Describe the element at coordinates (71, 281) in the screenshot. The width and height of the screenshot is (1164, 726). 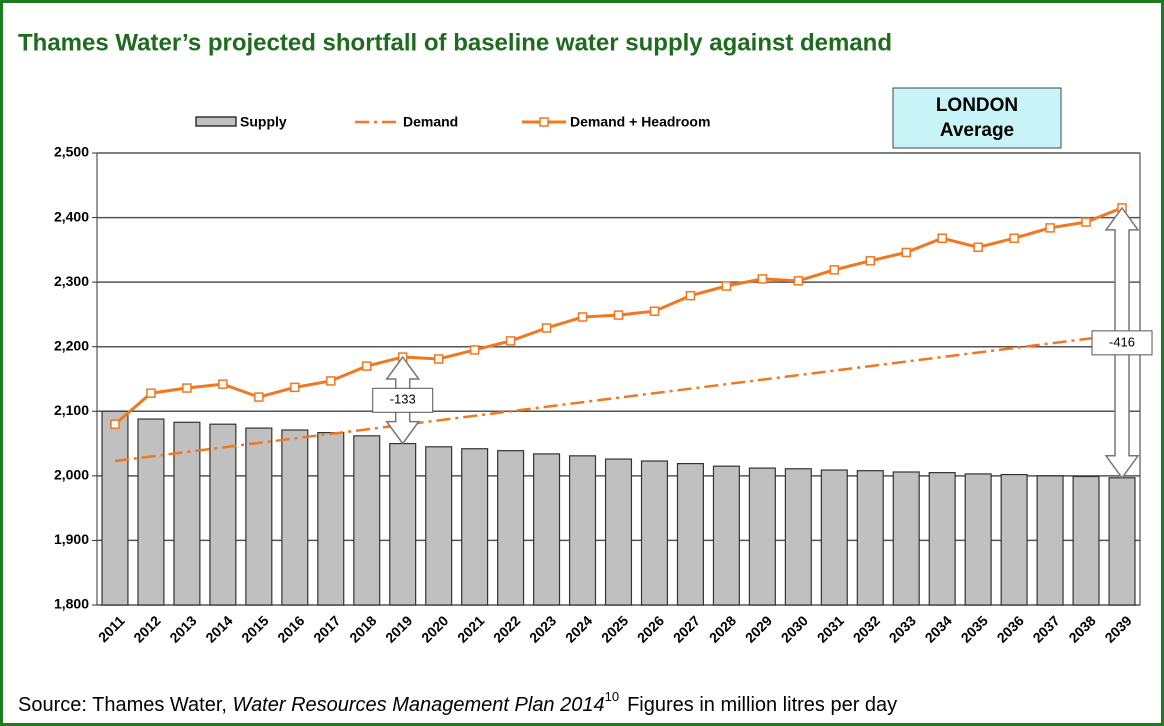
I see `y-tick-label: 2,300` at that location.